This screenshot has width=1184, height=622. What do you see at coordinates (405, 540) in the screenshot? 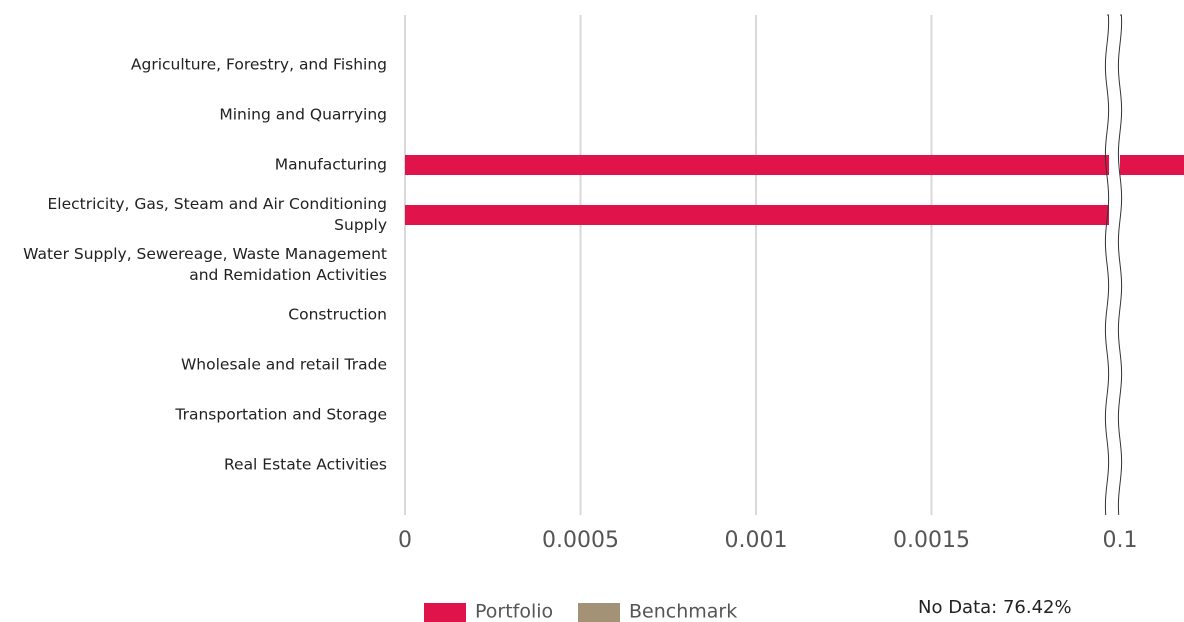
I see `x-tick-label: 0` at bounding box center [405, 540].